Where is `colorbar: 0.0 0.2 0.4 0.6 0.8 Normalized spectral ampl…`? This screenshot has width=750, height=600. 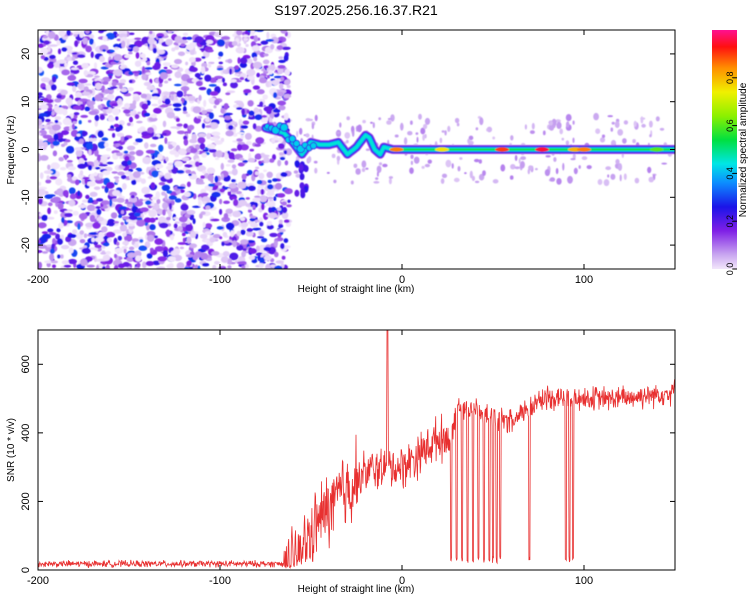 colorbar: 0.0 0.2 0.4 0.6 0.8 Normalized spectral ampl… is located at coordinates (730, 152).